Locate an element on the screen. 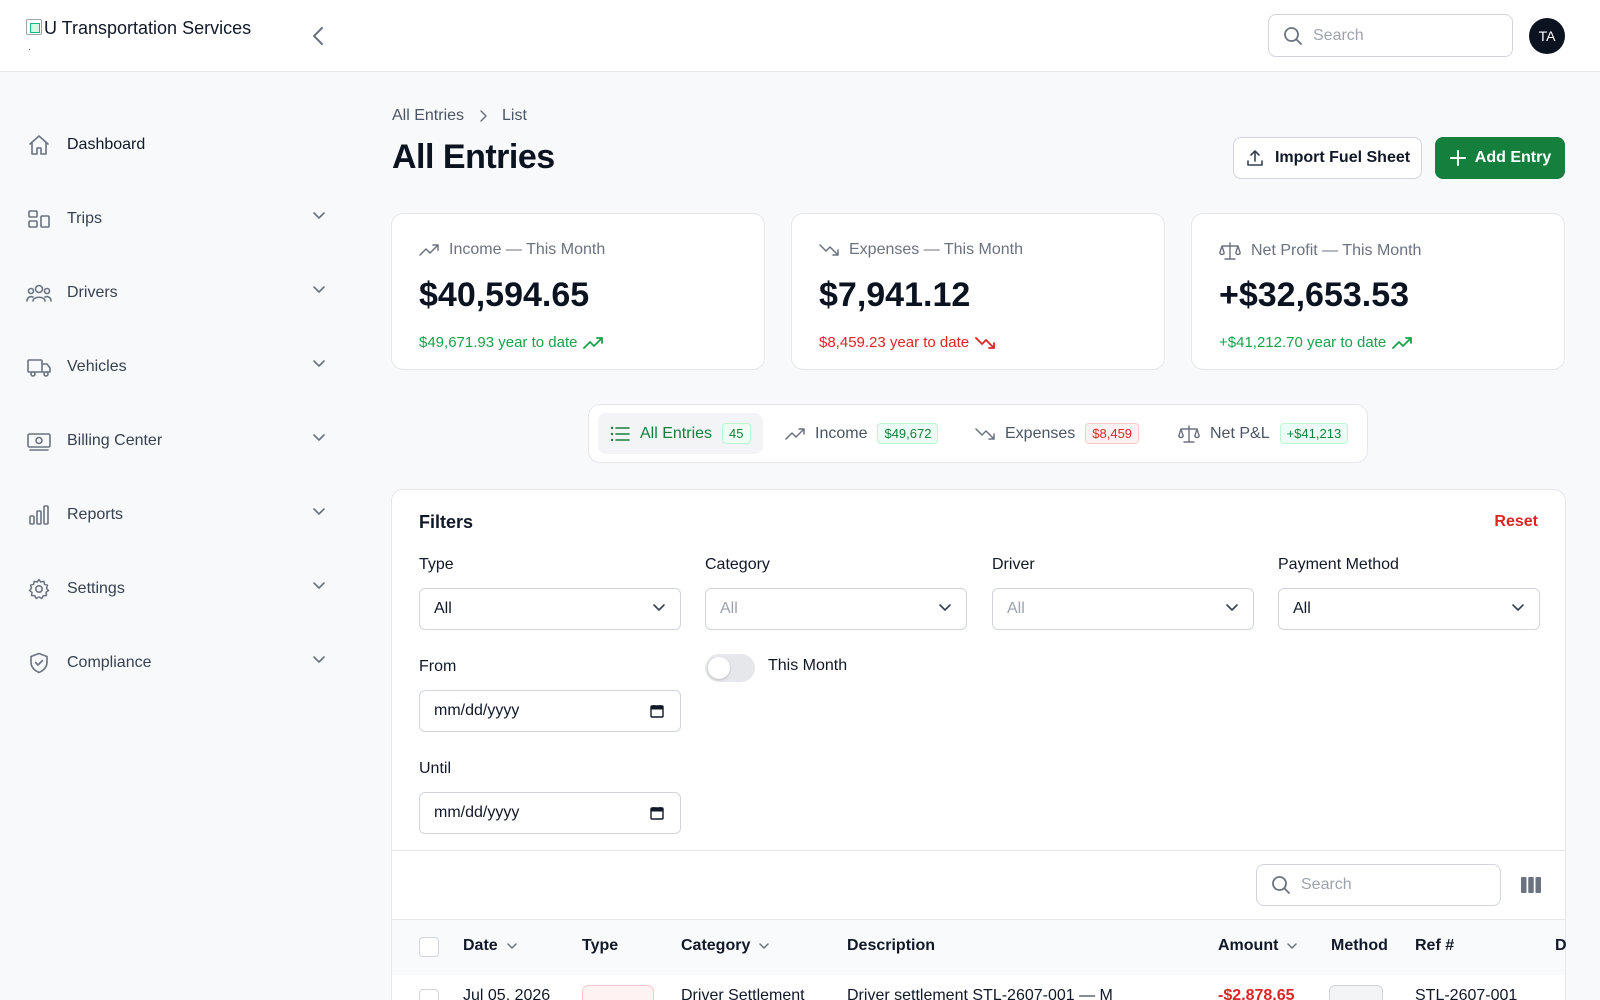  expenses-stat-ytd: $8,459.23 year to date is located at coordinates (907, 342).